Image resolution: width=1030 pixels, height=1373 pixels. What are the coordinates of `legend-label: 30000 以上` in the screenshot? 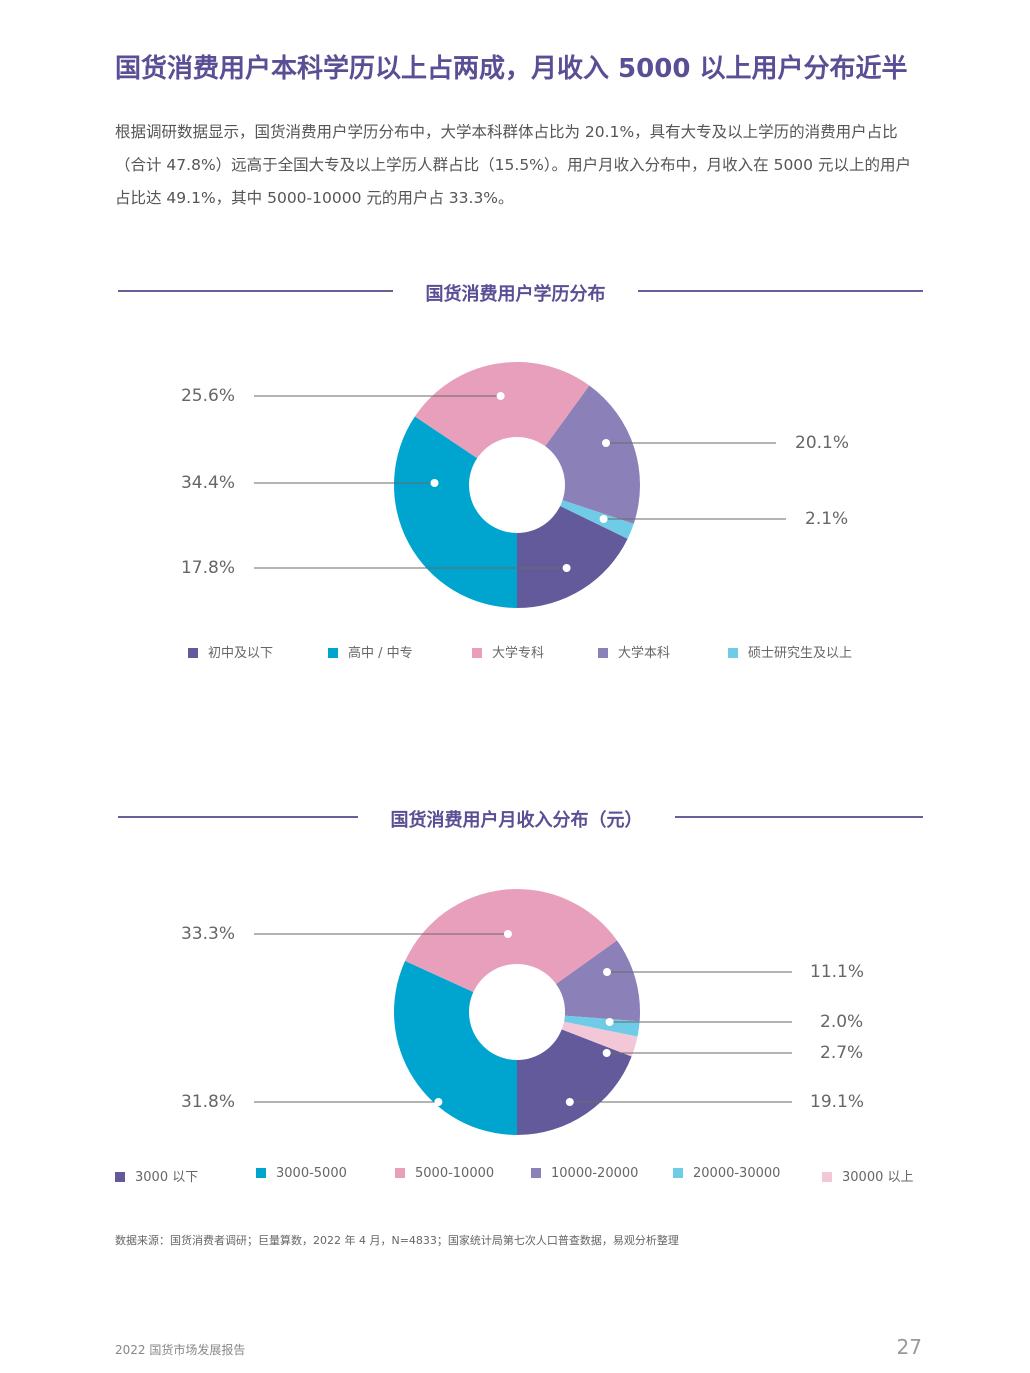 It's located at (878, 1177).